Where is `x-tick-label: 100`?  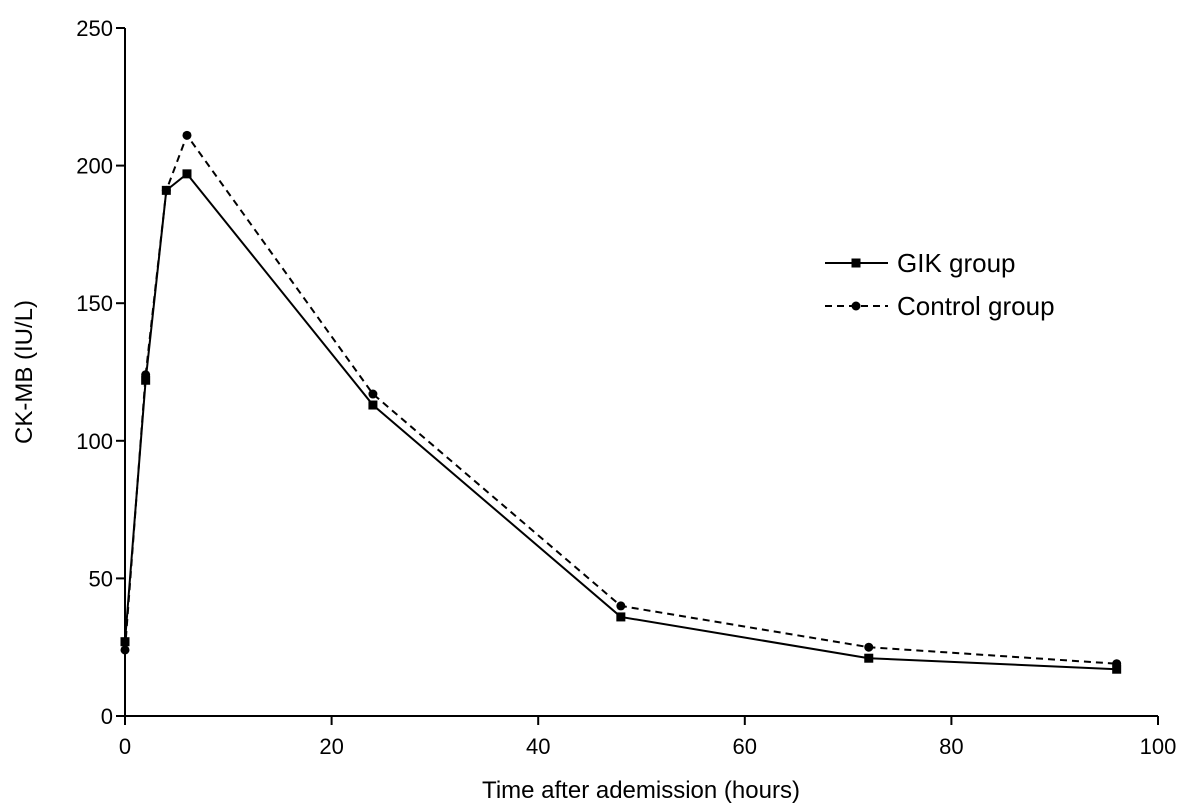
x-tick-label: 100 is located at coordinates (1158, 746).